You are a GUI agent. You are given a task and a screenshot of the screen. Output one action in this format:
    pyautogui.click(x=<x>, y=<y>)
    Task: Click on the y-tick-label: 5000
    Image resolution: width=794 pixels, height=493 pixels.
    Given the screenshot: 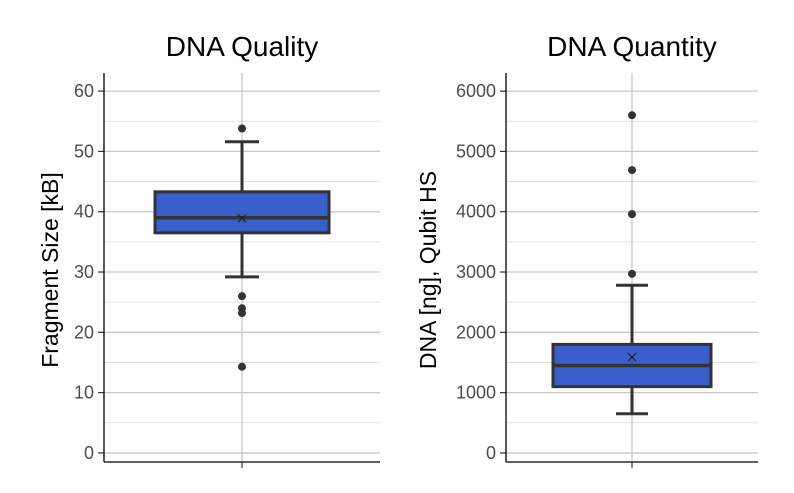 What is the action you would take?
    pyautogui.click(x=476, y=151)
    